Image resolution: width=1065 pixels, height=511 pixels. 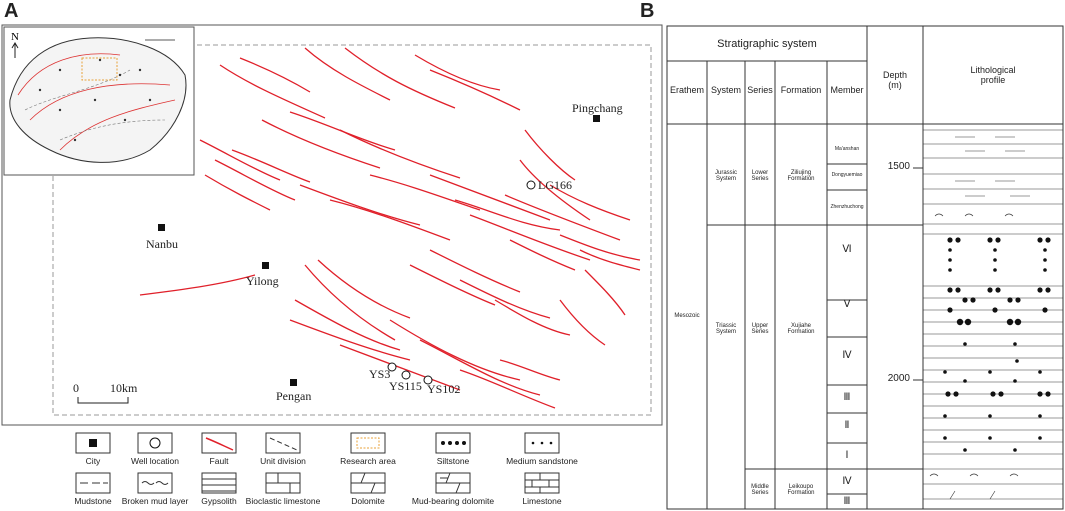 I want to click on city-marker-pingchang, so click(x=596, y=118).